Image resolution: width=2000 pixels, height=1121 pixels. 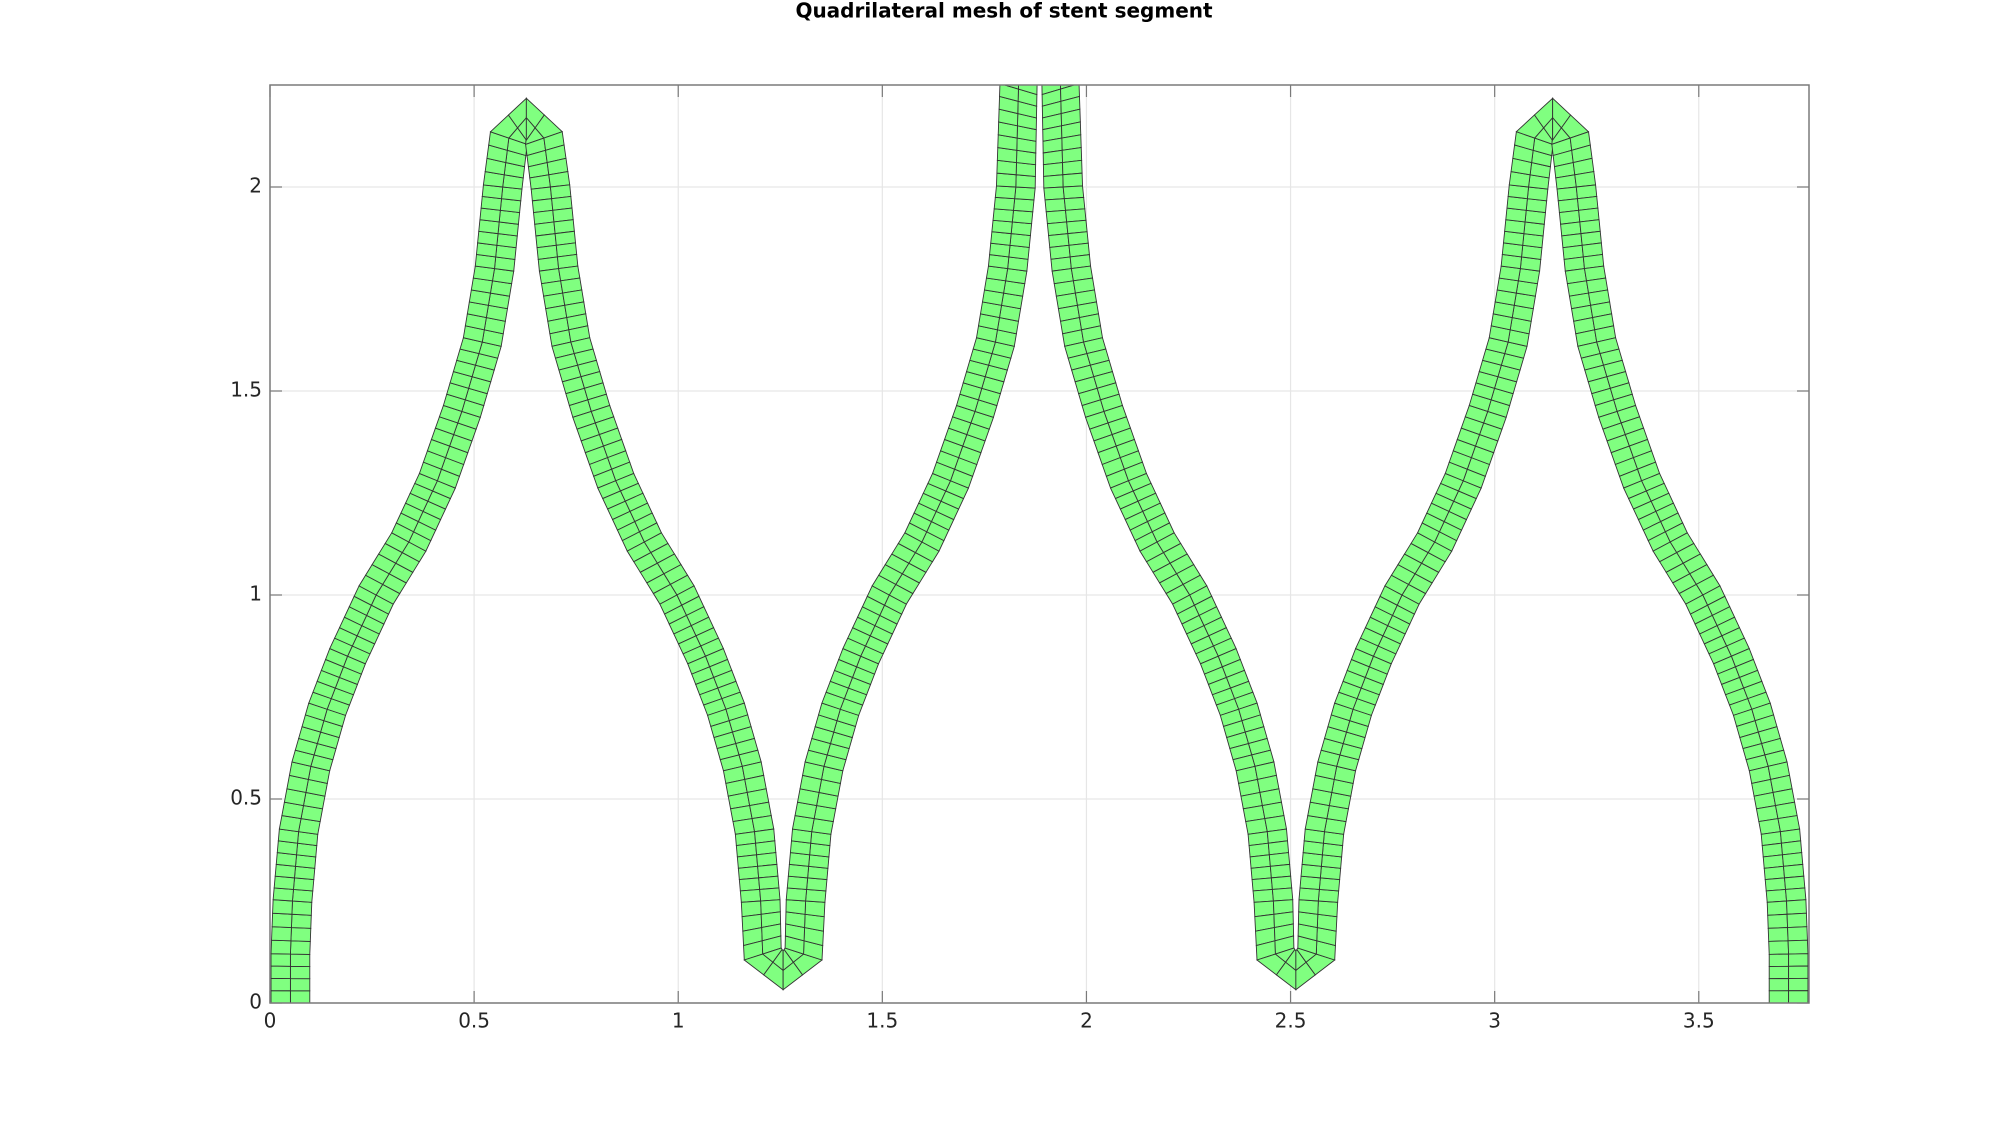 What do you see at coordinates (1086, 1021) in the screenshot?
I see `x-tick-label: 2` at bounding box center [1086, 1021].